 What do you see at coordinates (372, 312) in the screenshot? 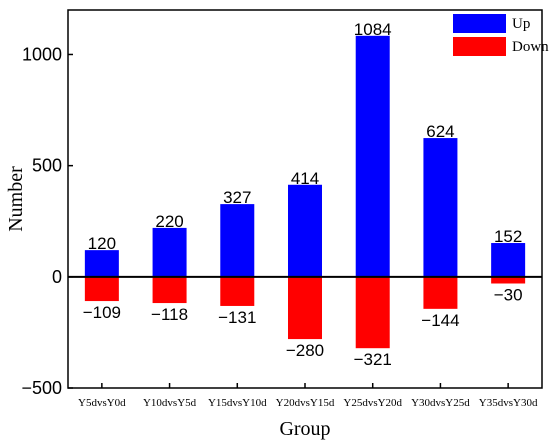
I see `bar-down-y25dvsy20d` at bounding box center [372, 312].